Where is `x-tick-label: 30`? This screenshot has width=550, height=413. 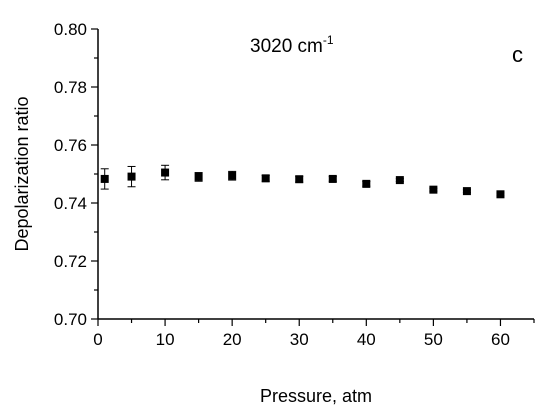 x-tick-label: 30 is located at coordinates (299, 339).